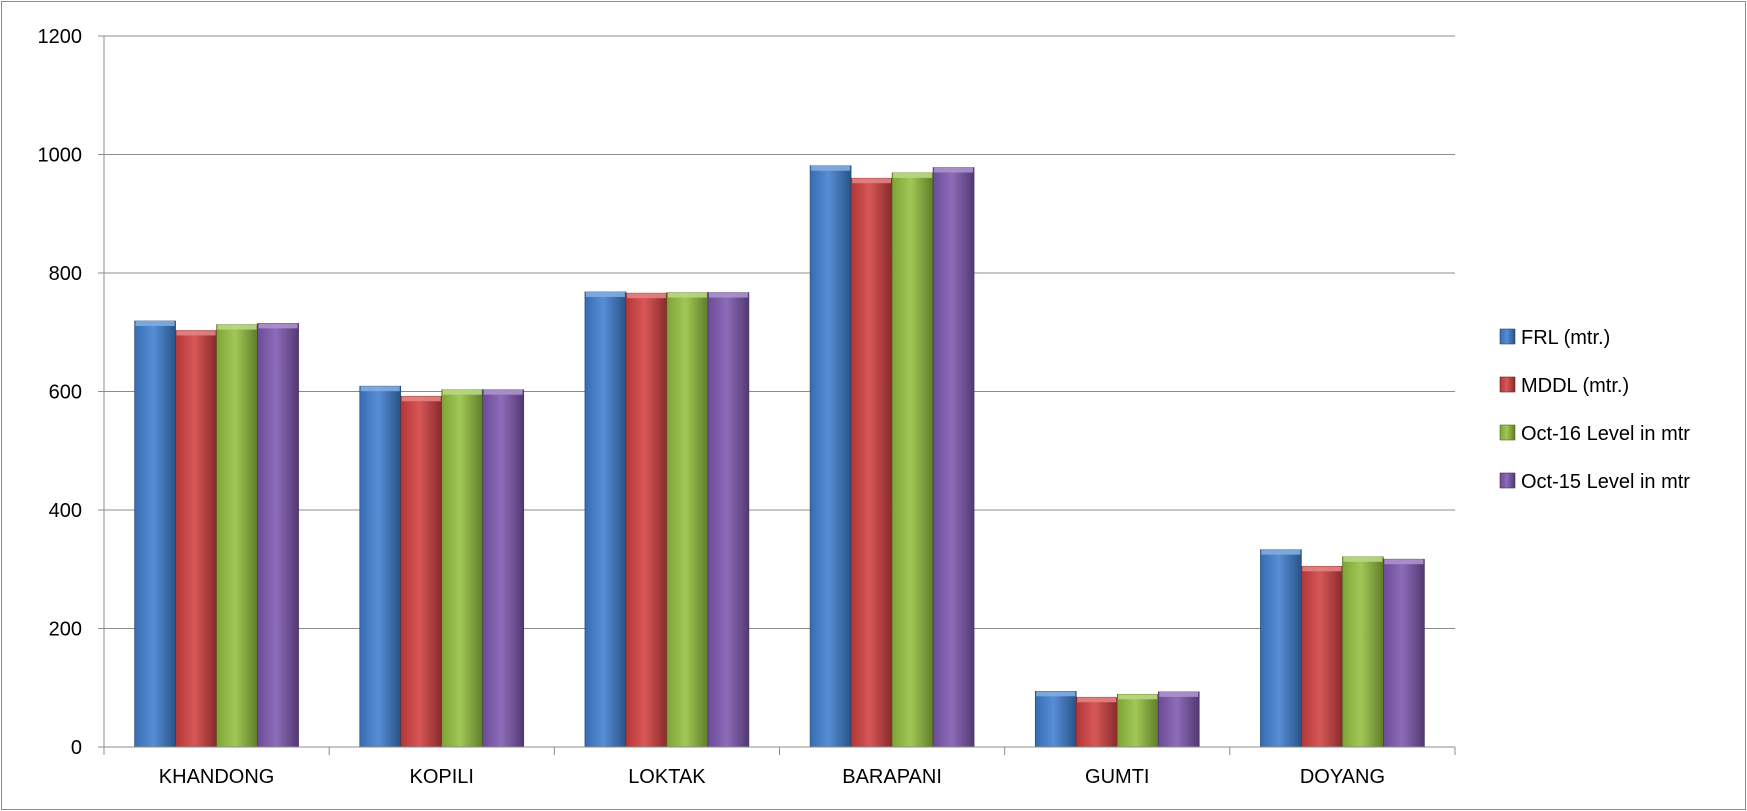 This screenshot has height=811, width=1747. What do you see at coordinates (1342, 777) in the screenshot?
I see `x-tick-label: DOYANG` at bounding box center [1342, 777].